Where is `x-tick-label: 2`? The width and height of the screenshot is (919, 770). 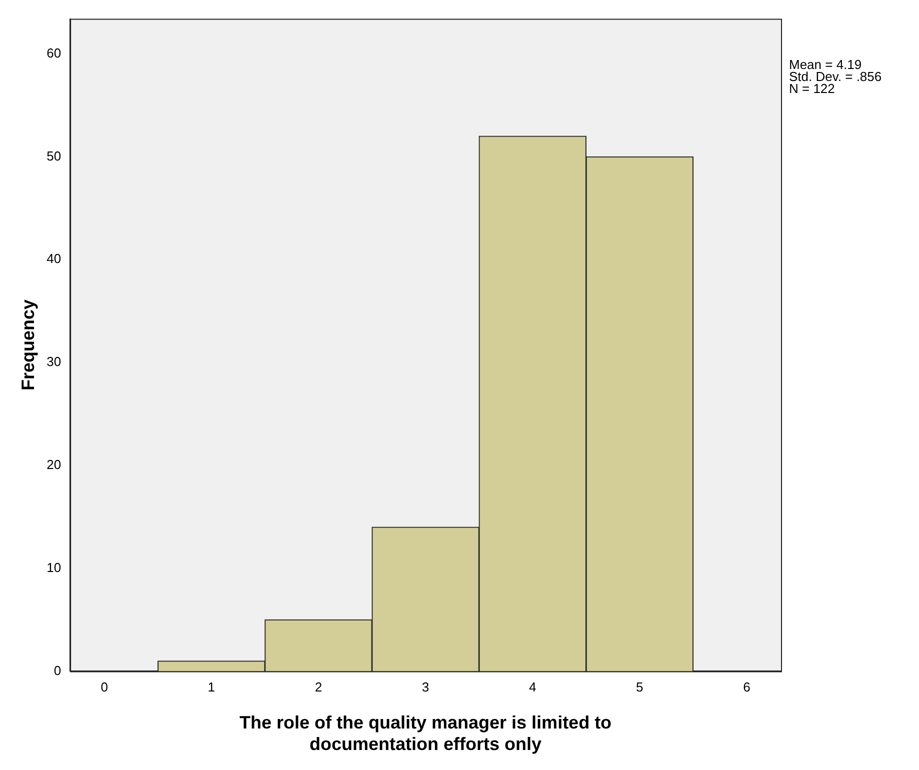
x-tick-label: 2 is located at coordinates (318, 687).